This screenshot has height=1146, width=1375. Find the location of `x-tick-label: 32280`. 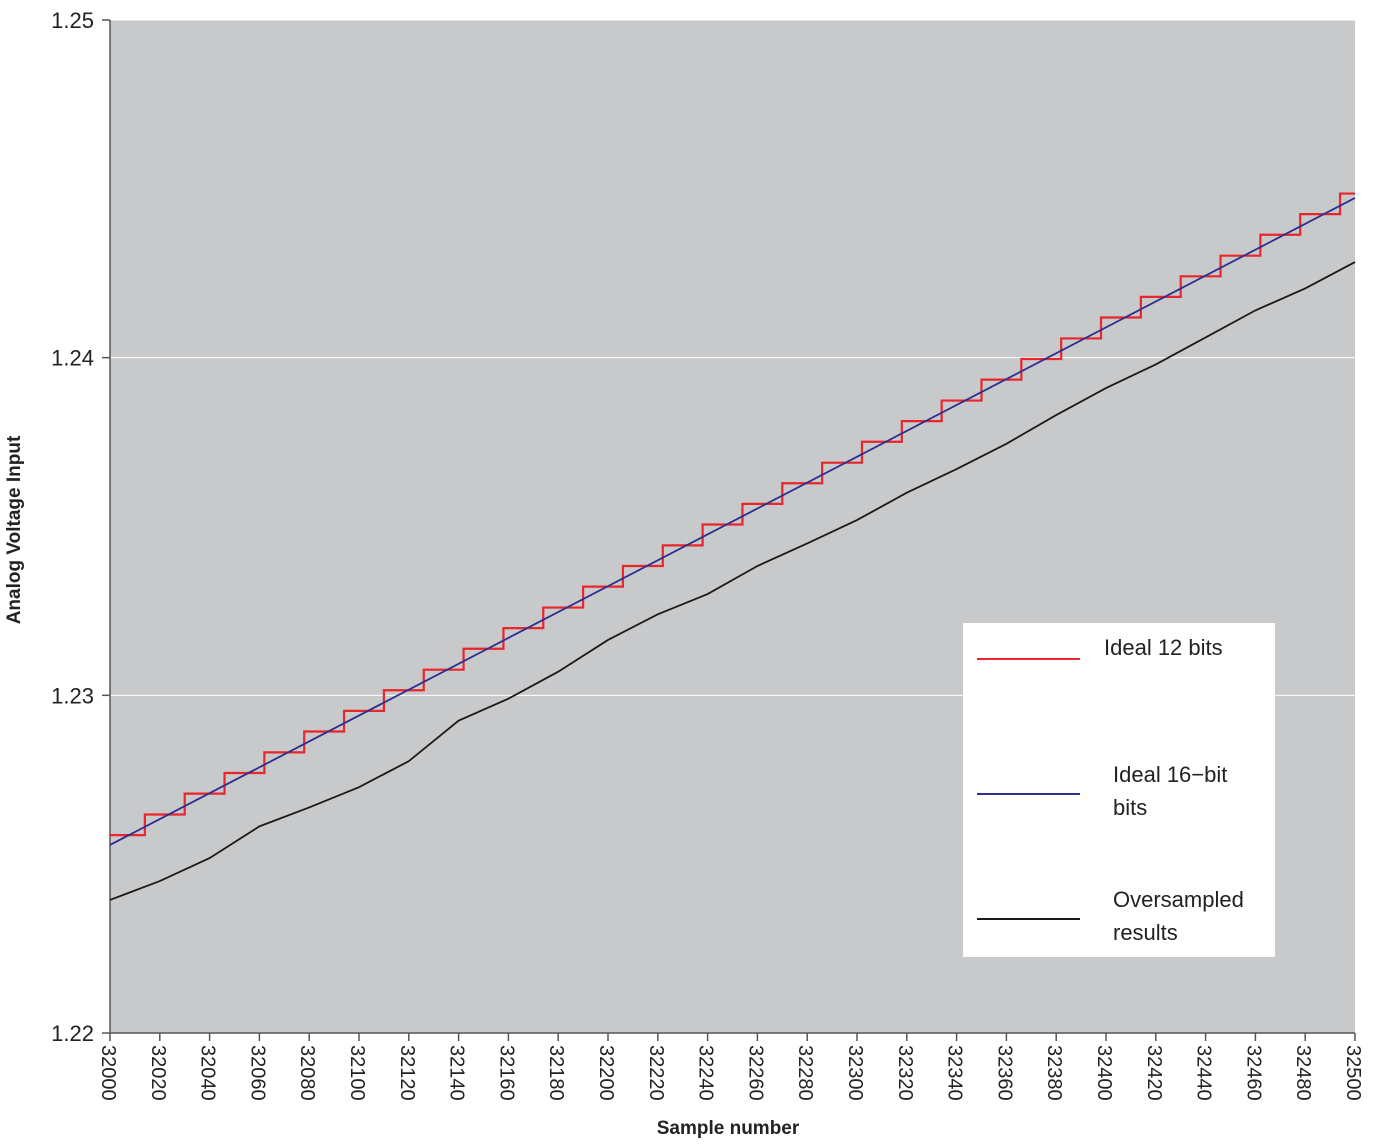

x-tick-label: 32280 is located at coordinates (805, 1073).